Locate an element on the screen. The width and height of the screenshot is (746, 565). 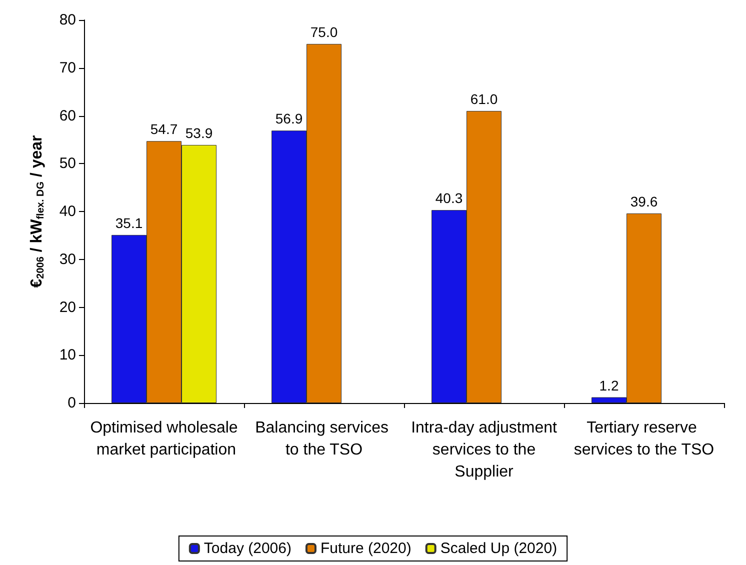
data-label: 75.0 is located at coordinates (324, 32).